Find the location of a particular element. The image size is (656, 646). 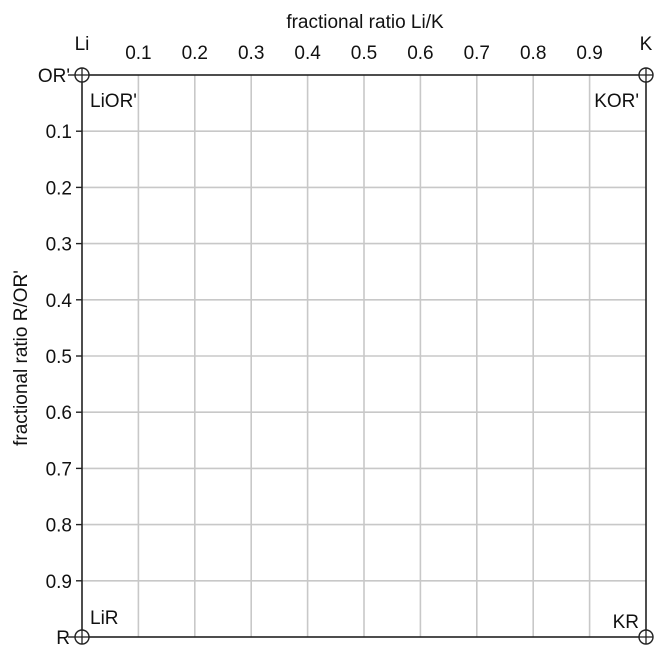

x-tick-label: 0.6 is located at coordinates (420, 53).